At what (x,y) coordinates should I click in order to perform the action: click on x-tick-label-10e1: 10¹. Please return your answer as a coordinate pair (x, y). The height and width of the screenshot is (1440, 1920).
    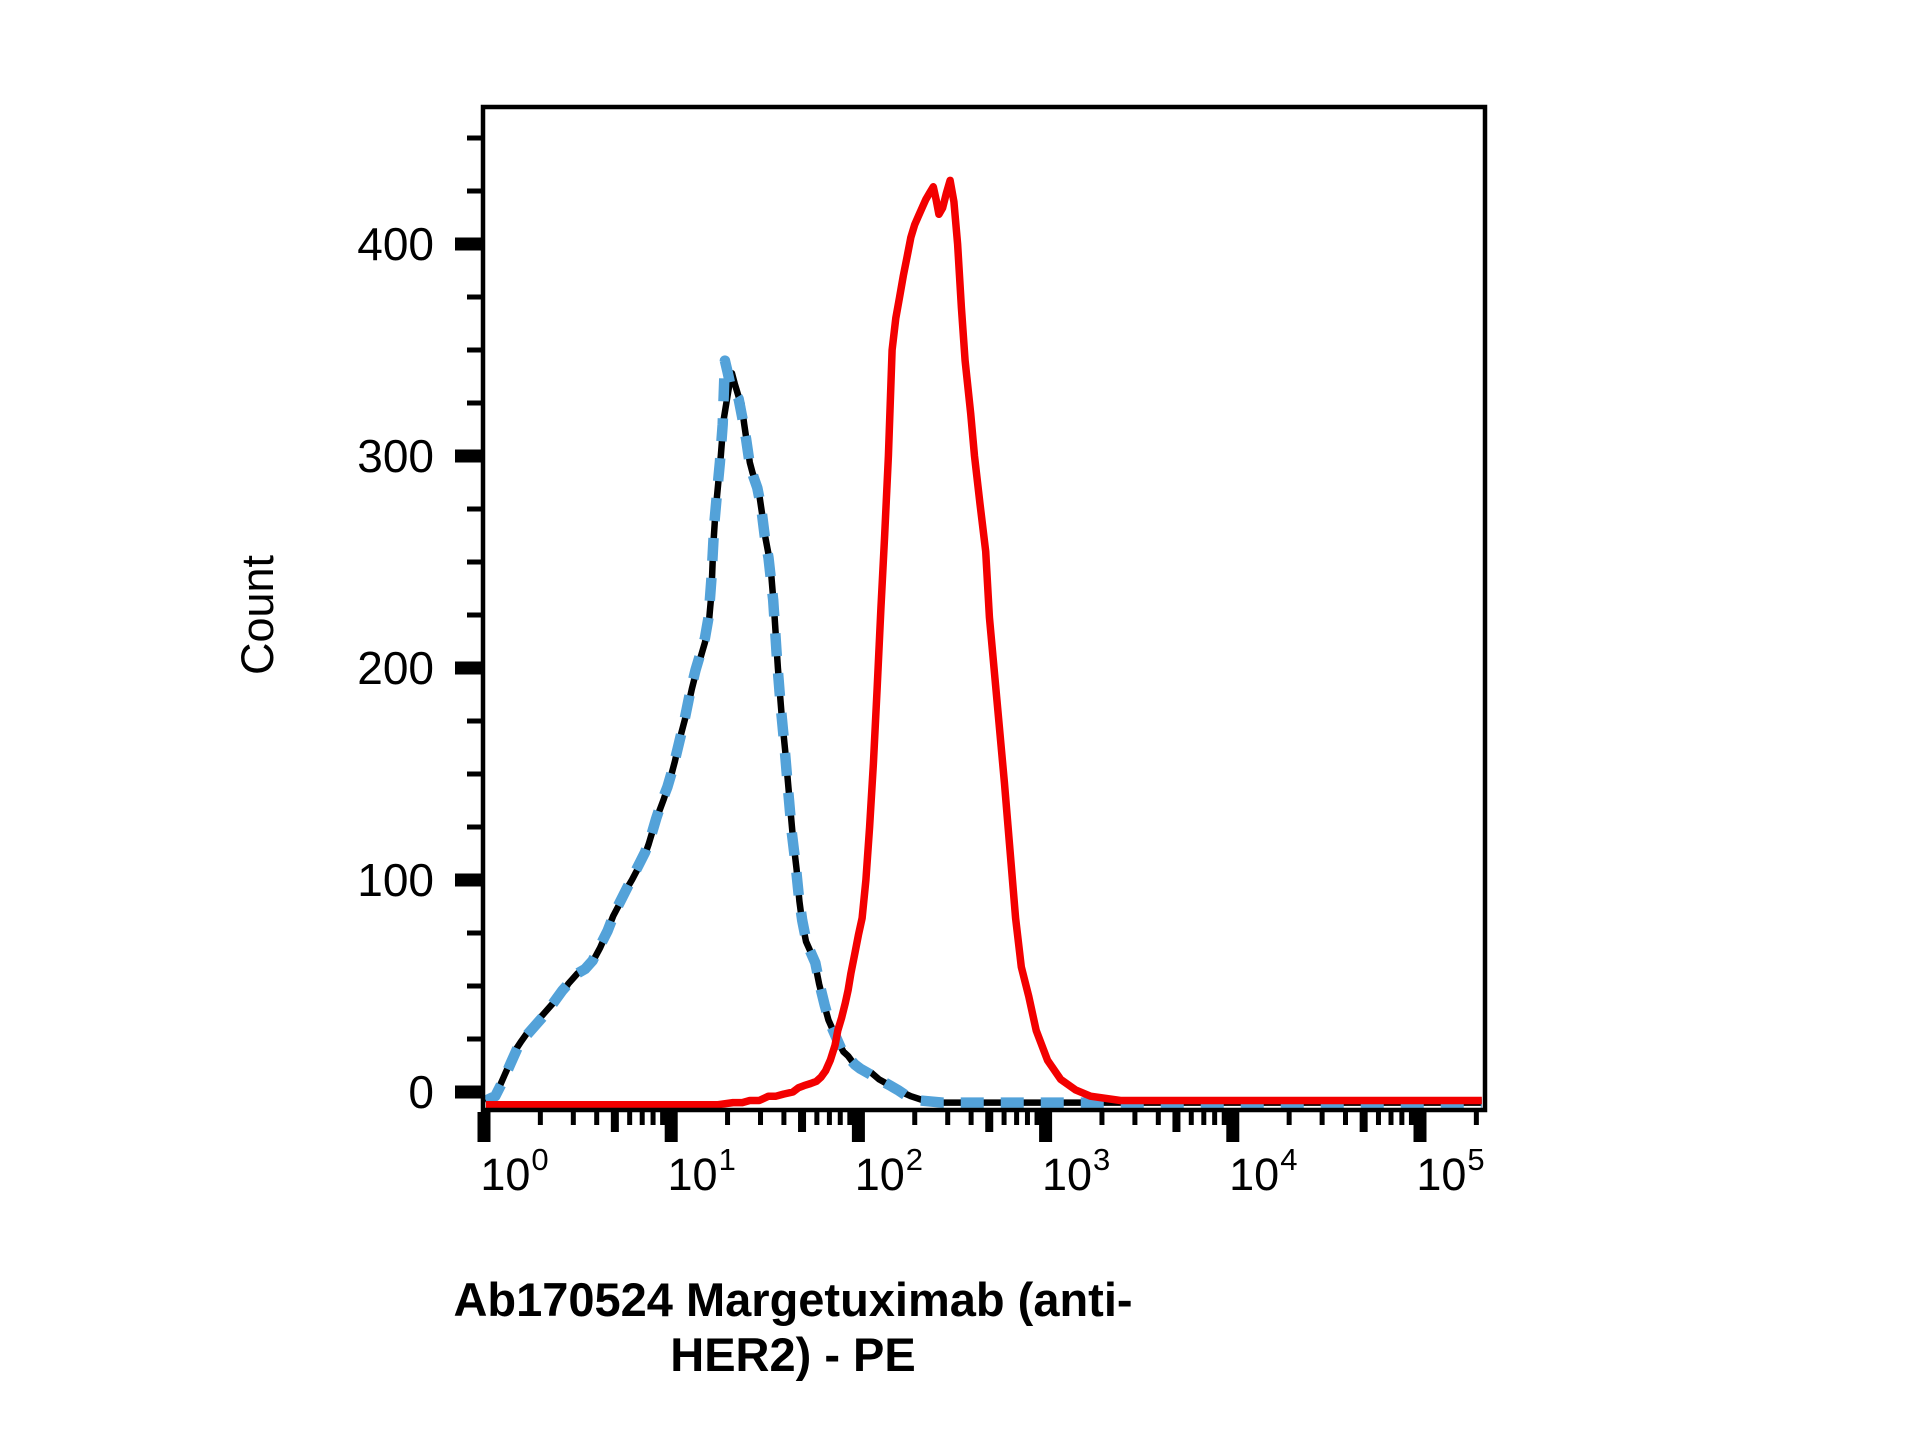
    Looking at the image, I should click on (701, 1171).